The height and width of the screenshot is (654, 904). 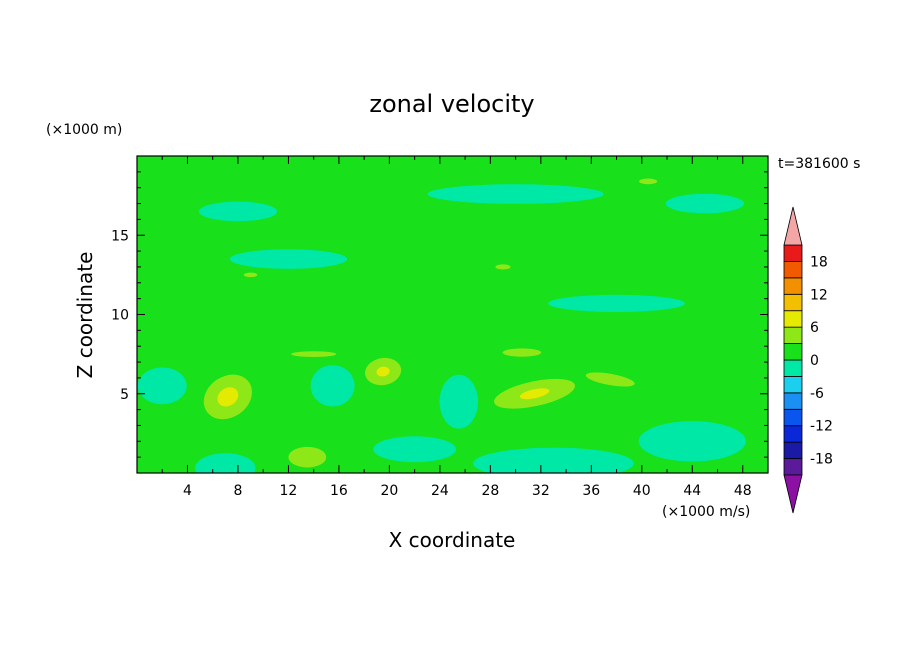 I want to click on x-tick-label: 44, so click(x=692, y=491).